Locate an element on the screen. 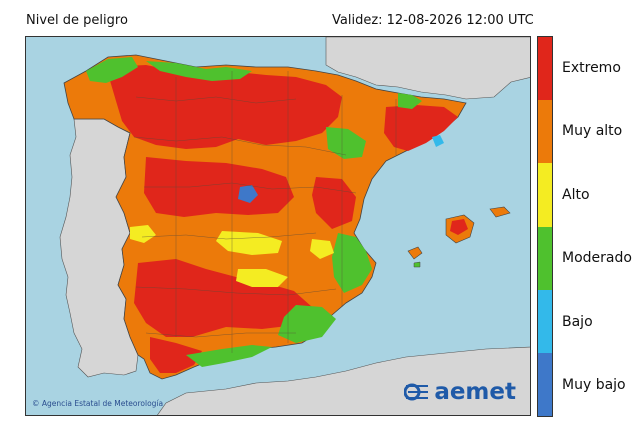  zone-moderado-northwest is located at coordinates (112, 70).